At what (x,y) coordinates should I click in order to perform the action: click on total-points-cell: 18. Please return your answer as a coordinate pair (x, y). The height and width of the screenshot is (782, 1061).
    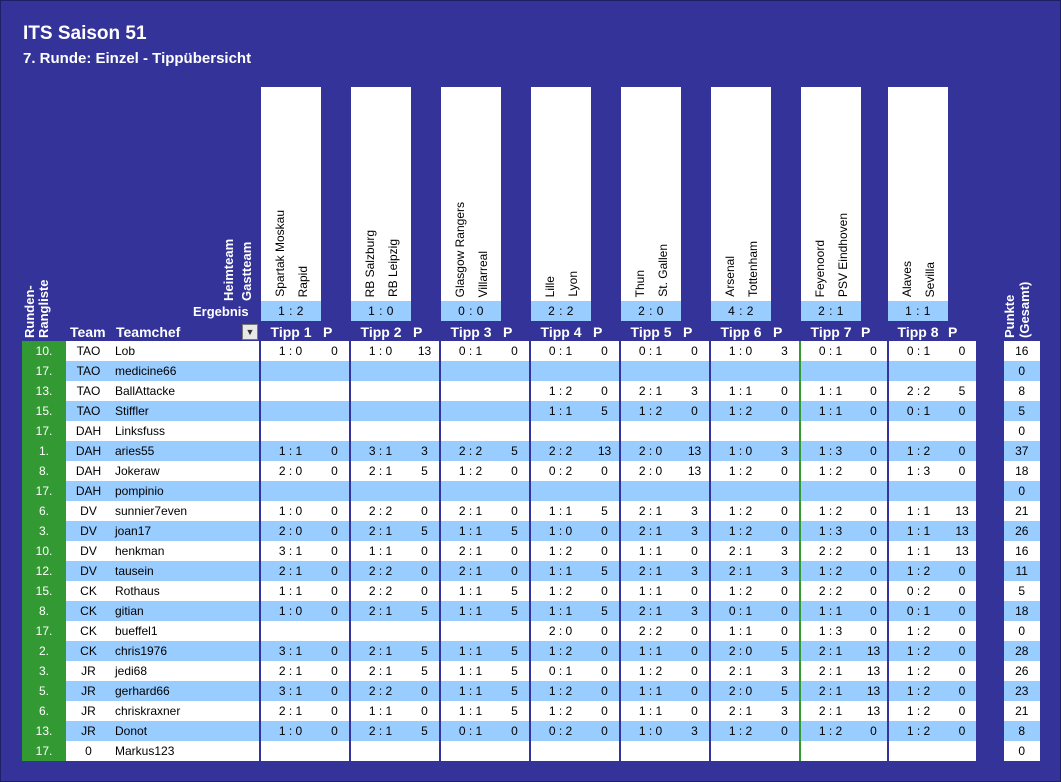
    Looking at the image, I should click on (1021, 471).